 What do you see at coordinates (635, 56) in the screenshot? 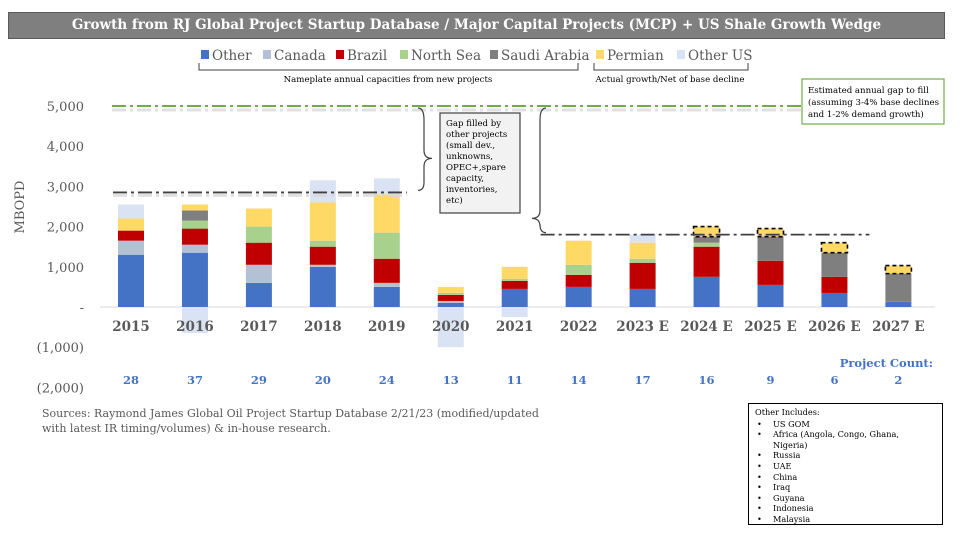
I see `legend-label-permian: Permian` at bounding box center [635, 56].